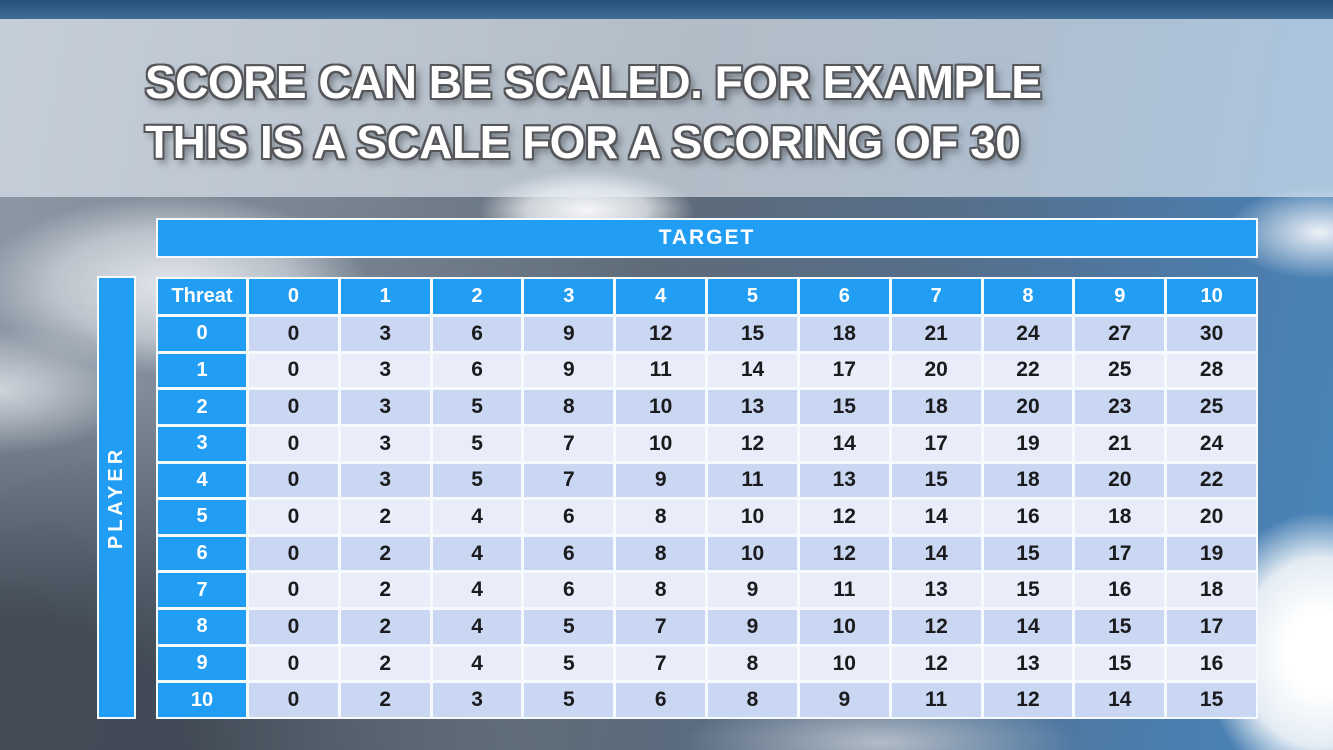 Image resolution: width=1333 pixels, height=750 pixels. I want to click on score-cell-4-1: 3, so click(385, 480).